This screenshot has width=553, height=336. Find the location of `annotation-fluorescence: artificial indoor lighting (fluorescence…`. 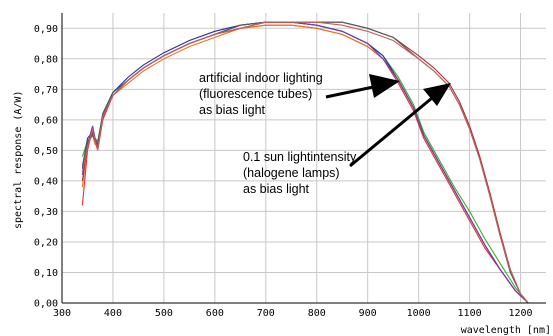

annotation-fluorescence: artificial indoor lighting (fluorescence… is located at coordinates (261, 94).